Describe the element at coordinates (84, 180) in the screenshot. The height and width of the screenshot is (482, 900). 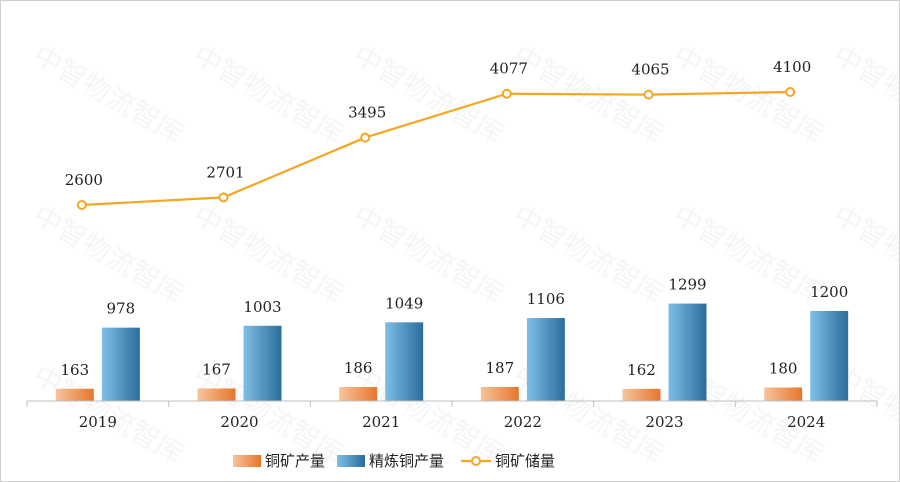
I see `data-label-line: 2600` at that location.